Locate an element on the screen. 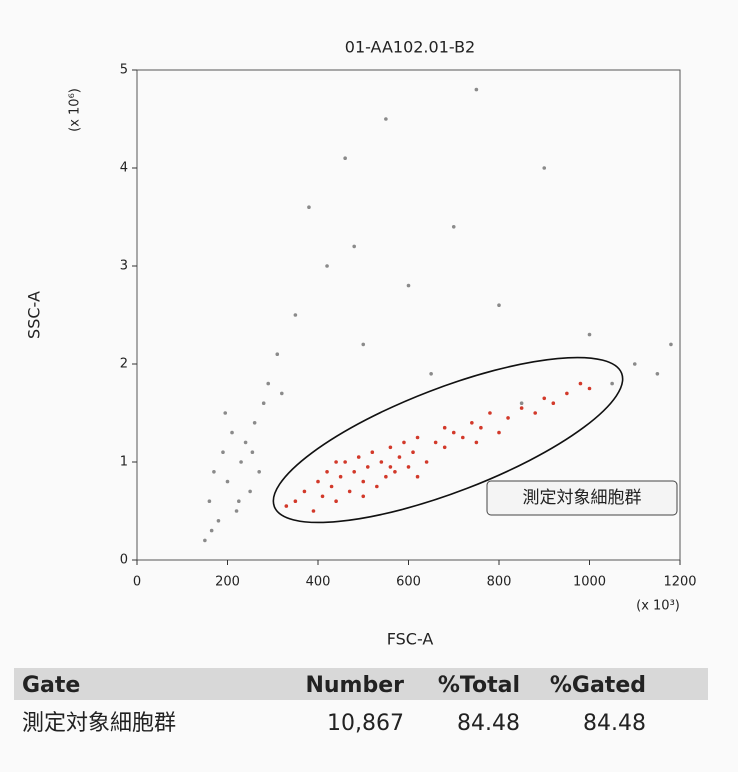 The width and height of the screenshot is (738, 772). y-tick-label: 3 is located at coordinates (124, 266).